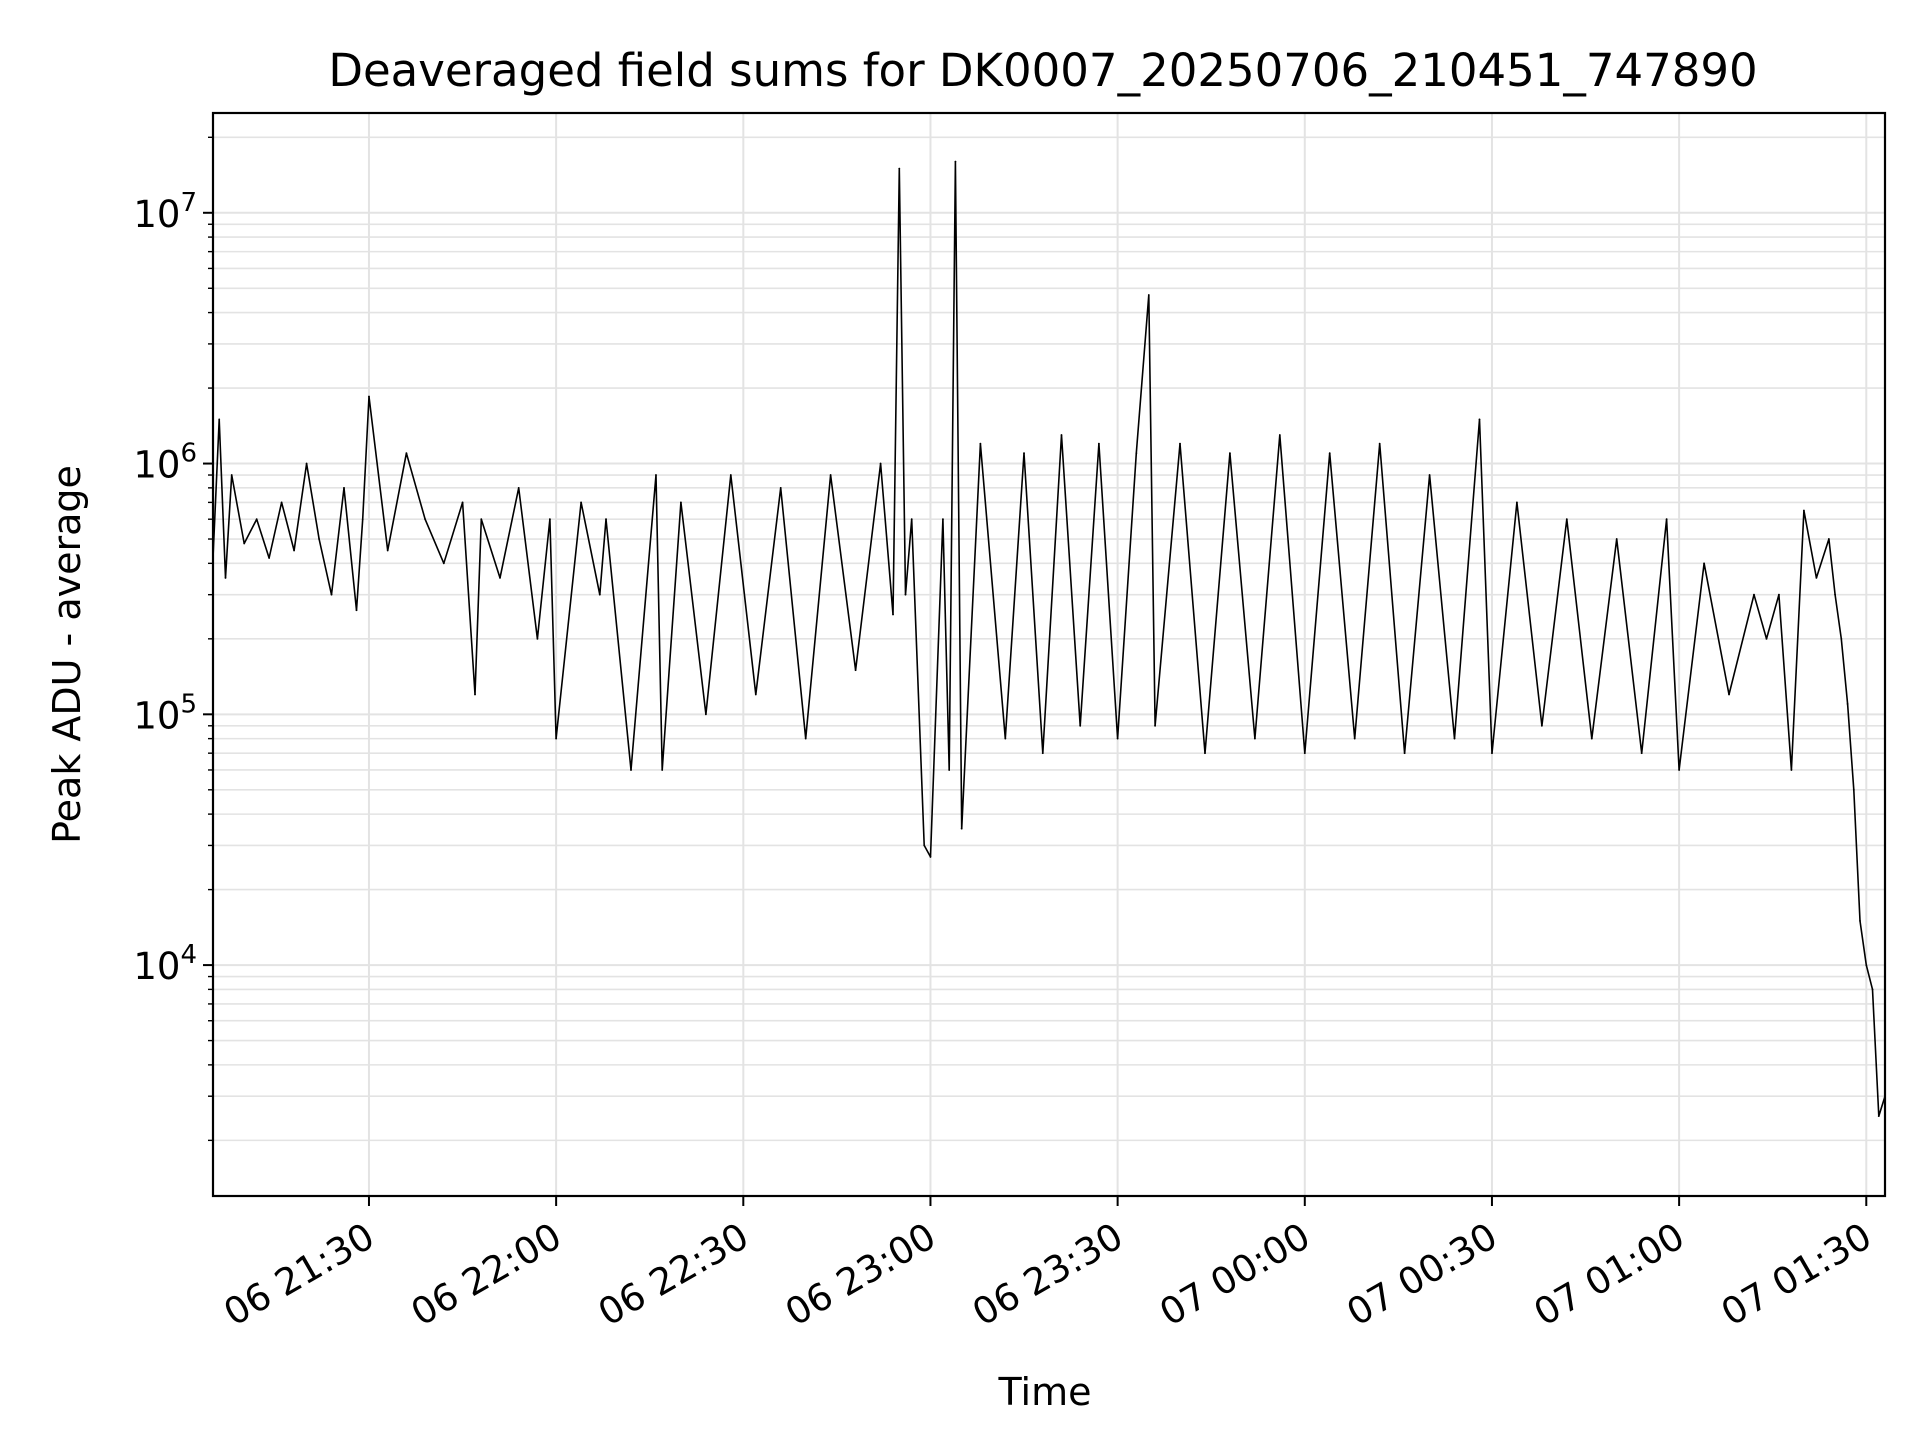 This screenshot has height=1445, width=1920. What do you see at coordinates (165, 463) in the screenshot?
I see `y-tick-label: 106` at bounding box center [165, 463].